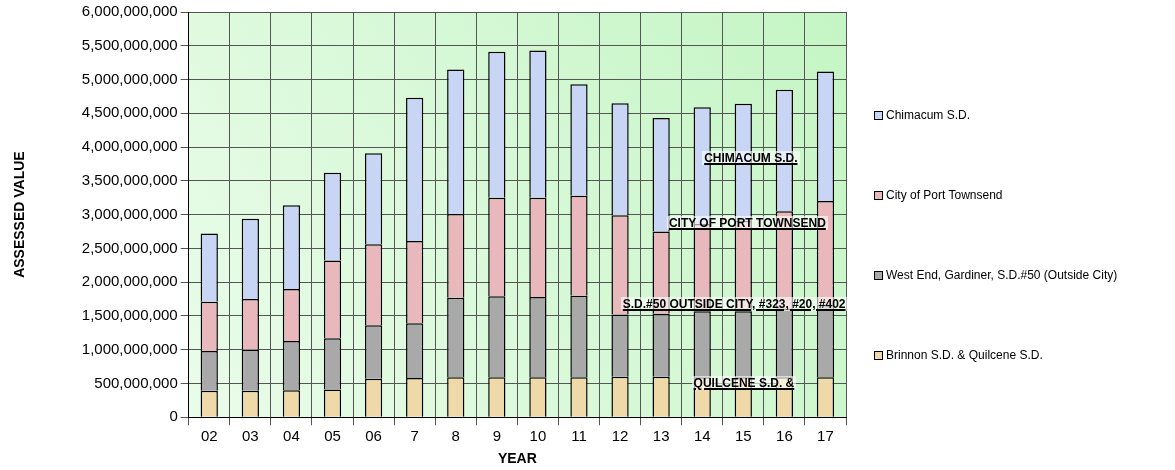  I want to click on legend-label: City of Port Townsend, so click(944, 195).